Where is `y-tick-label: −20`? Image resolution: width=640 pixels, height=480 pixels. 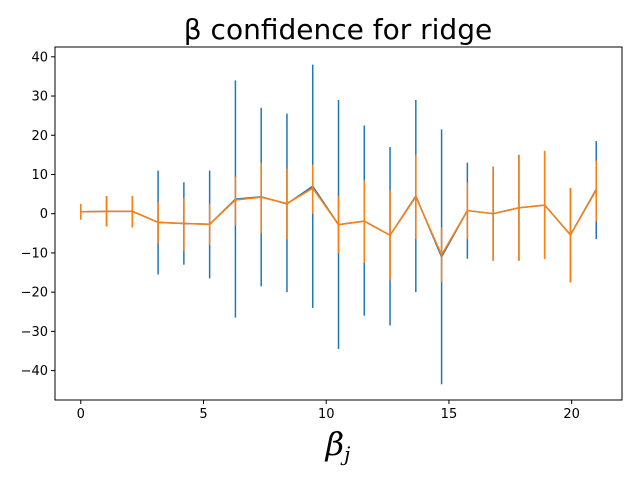
y-tick-label: −20 is located at coordinates (34, 293).